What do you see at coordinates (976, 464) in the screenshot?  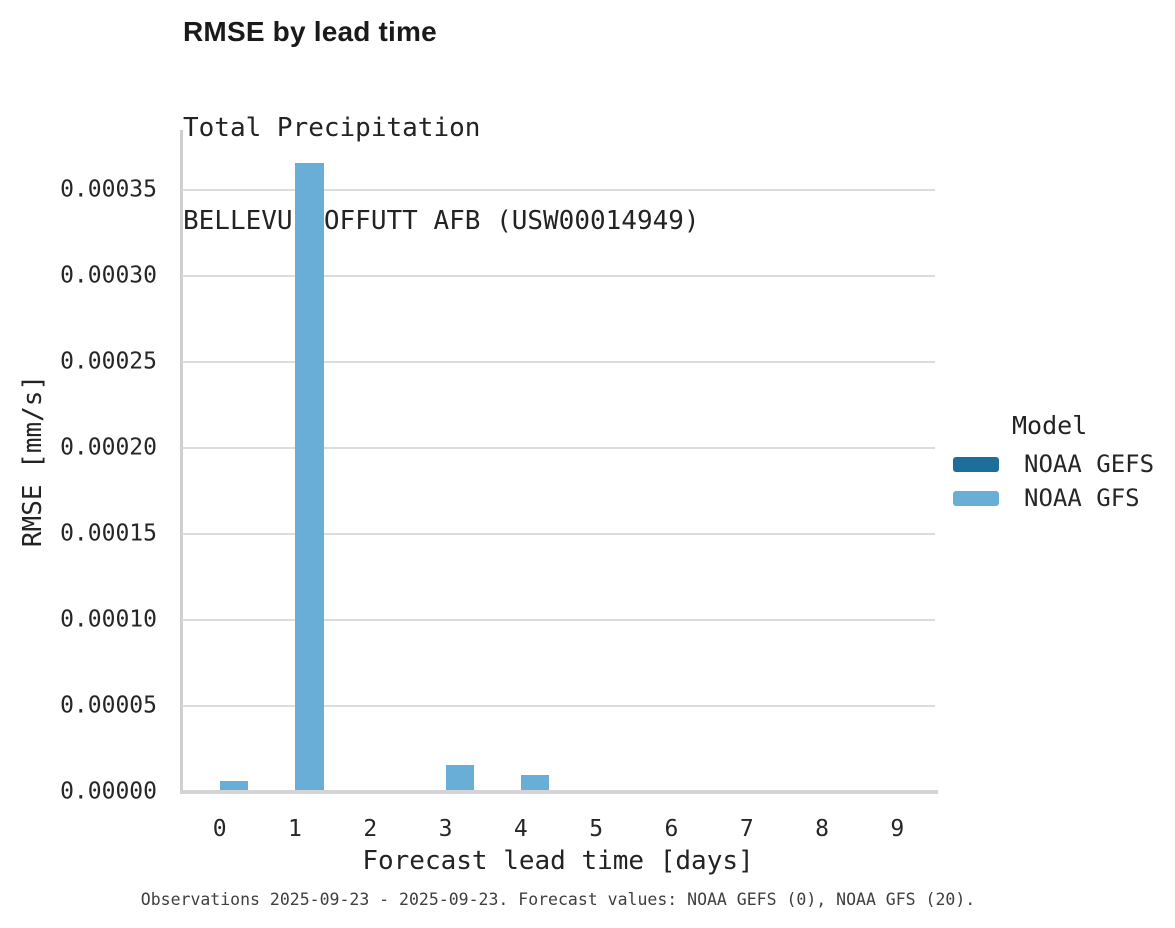 I see `noaa-gefs-swatch-icon` at bounding box center [976, 464].